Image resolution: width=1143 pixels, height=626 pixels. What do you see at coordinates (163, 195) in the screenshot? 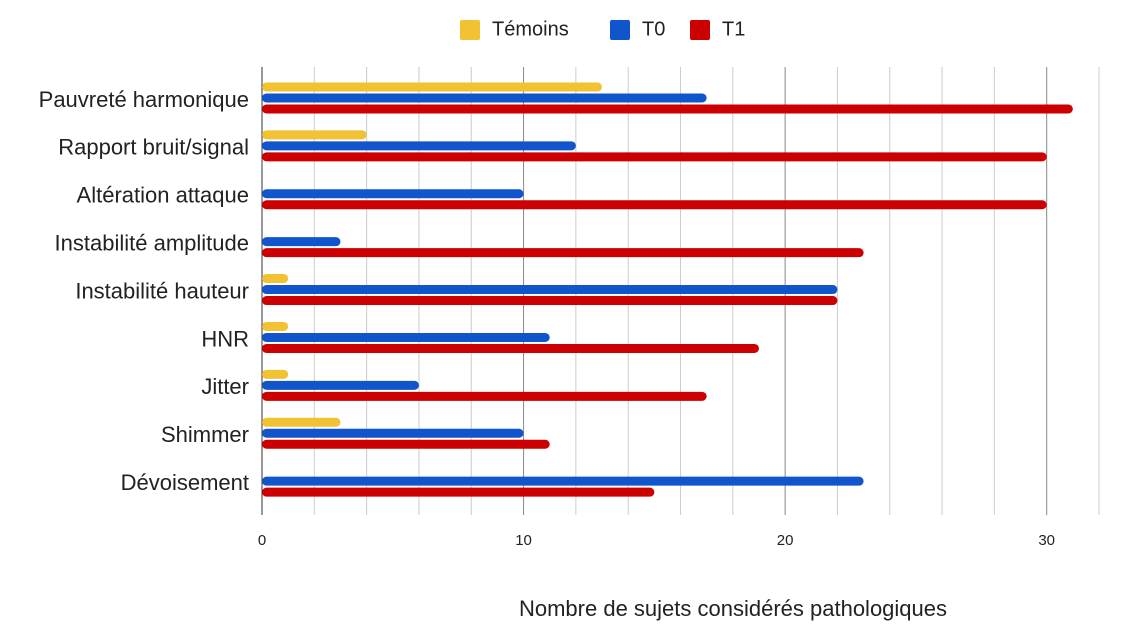
I see `category-label: Altération attaque` at bounding box center [163, 195].